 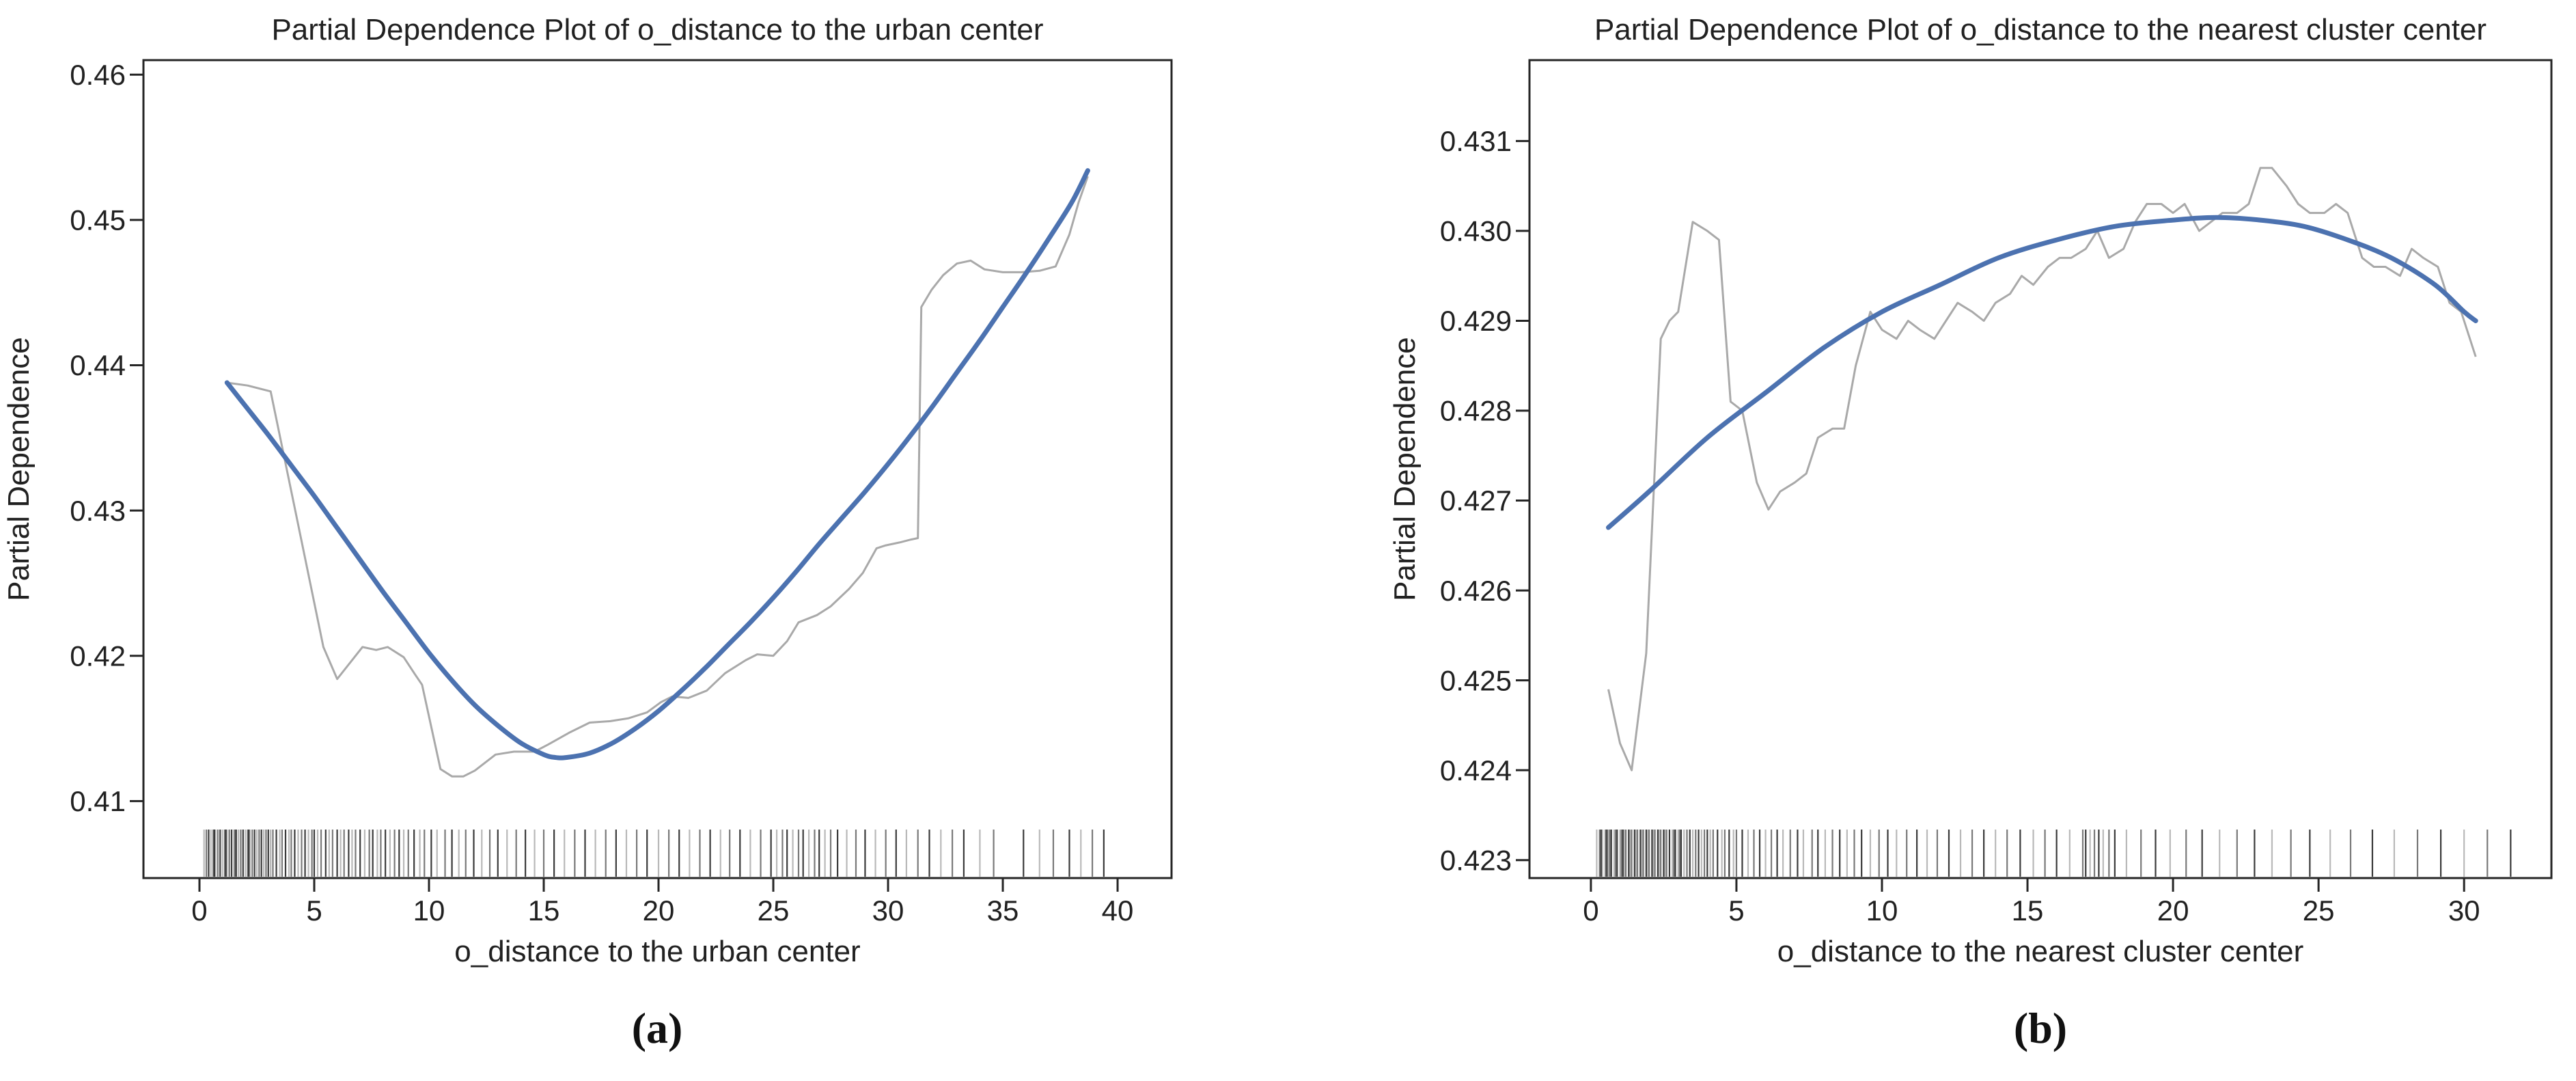 I want to click on y-tick-label: 0.431, so click(x=1476, y=141).